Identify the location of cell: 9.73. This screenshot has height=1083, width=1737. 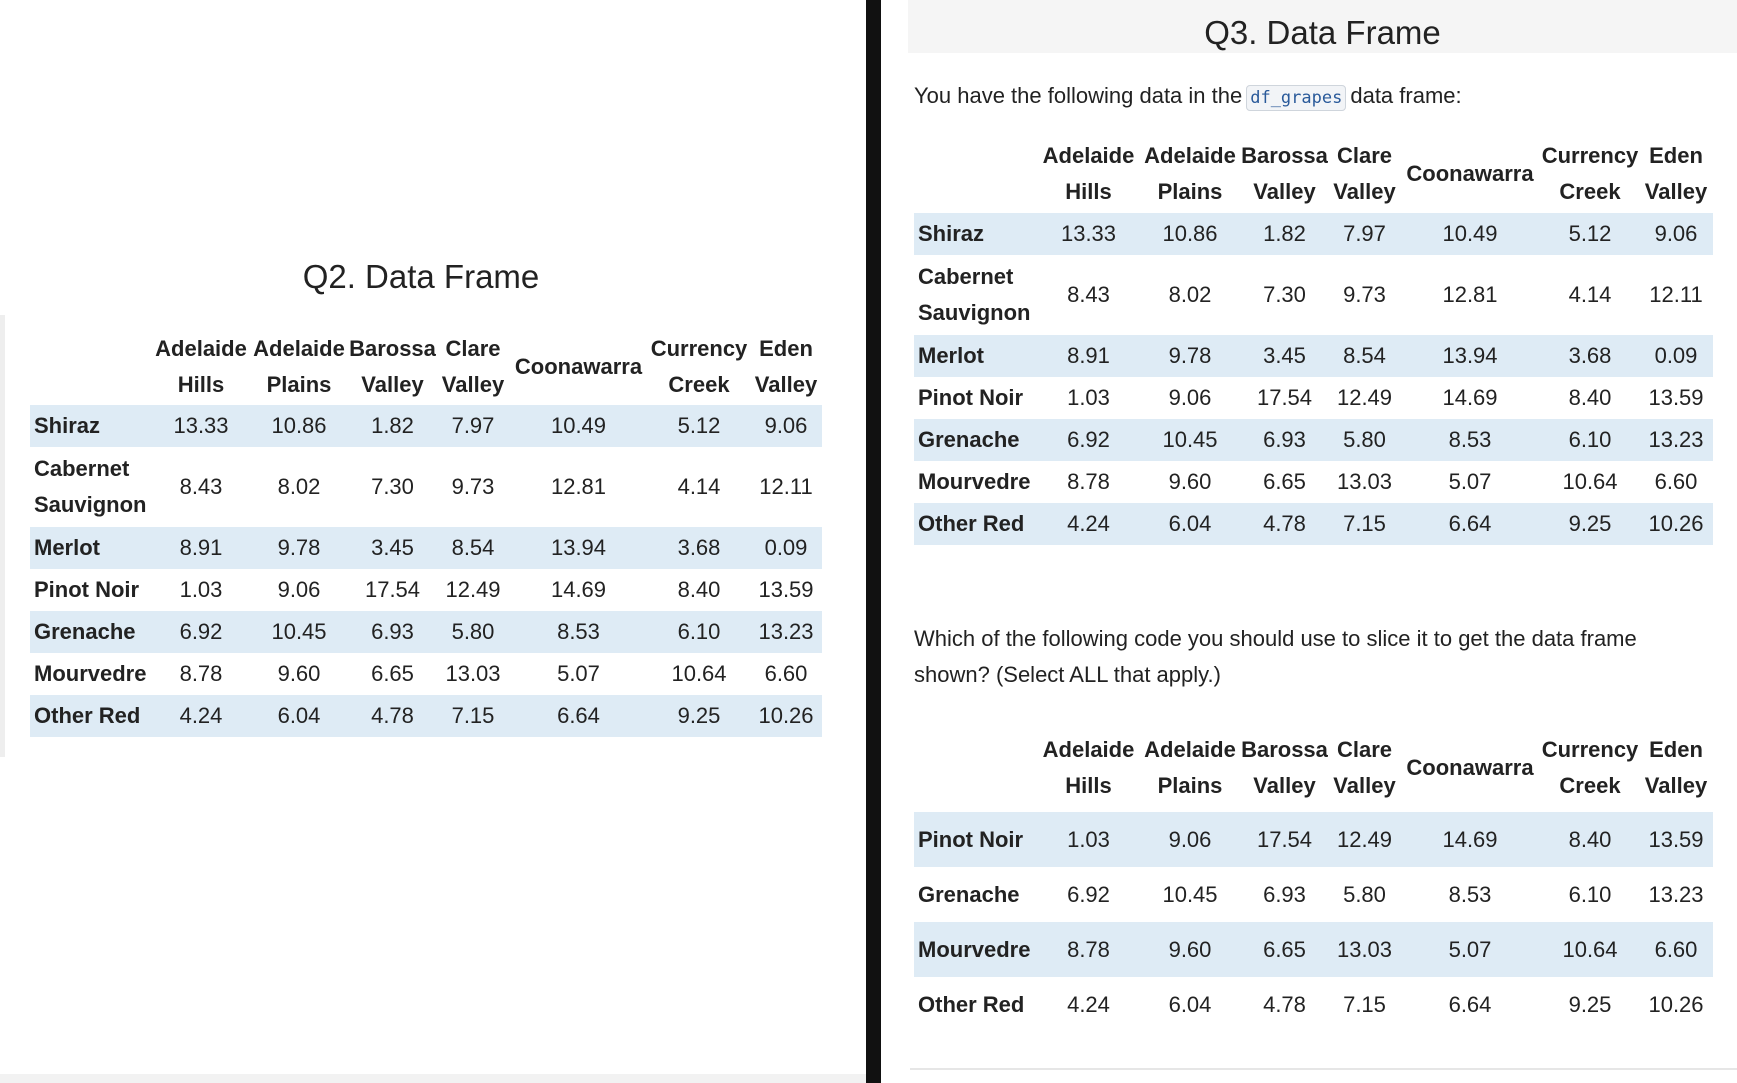
(473, 486).